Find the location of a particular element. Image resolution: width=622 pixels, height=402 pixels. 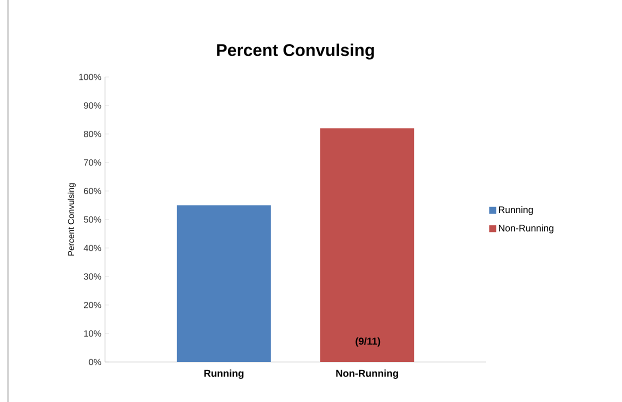

y-tick-label: 30% is located at coordinates (93, 276).